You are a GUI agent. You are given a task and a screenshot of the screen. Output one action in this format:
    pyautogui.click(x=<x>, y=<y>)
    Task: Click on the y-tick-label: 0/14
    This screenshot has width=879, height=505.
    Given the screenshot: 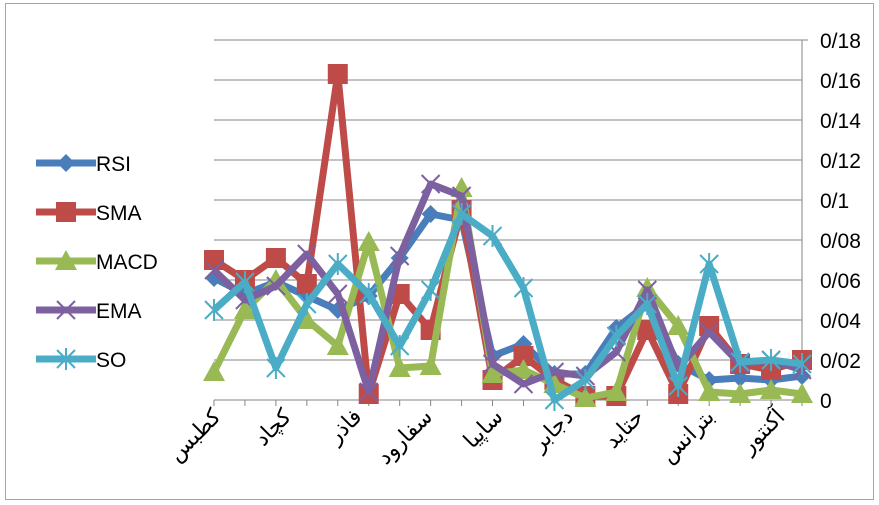 What is the action you would take?
    pyautogui.click(x=840, y=121)
    